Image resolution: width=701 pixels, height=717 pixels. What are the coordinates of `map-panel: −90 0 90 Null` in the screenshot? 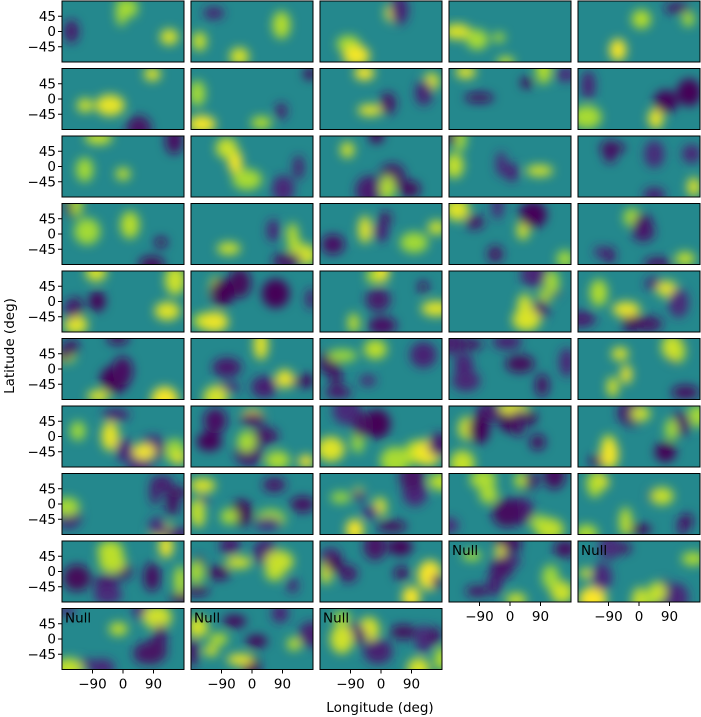 It's located at (381, 650).